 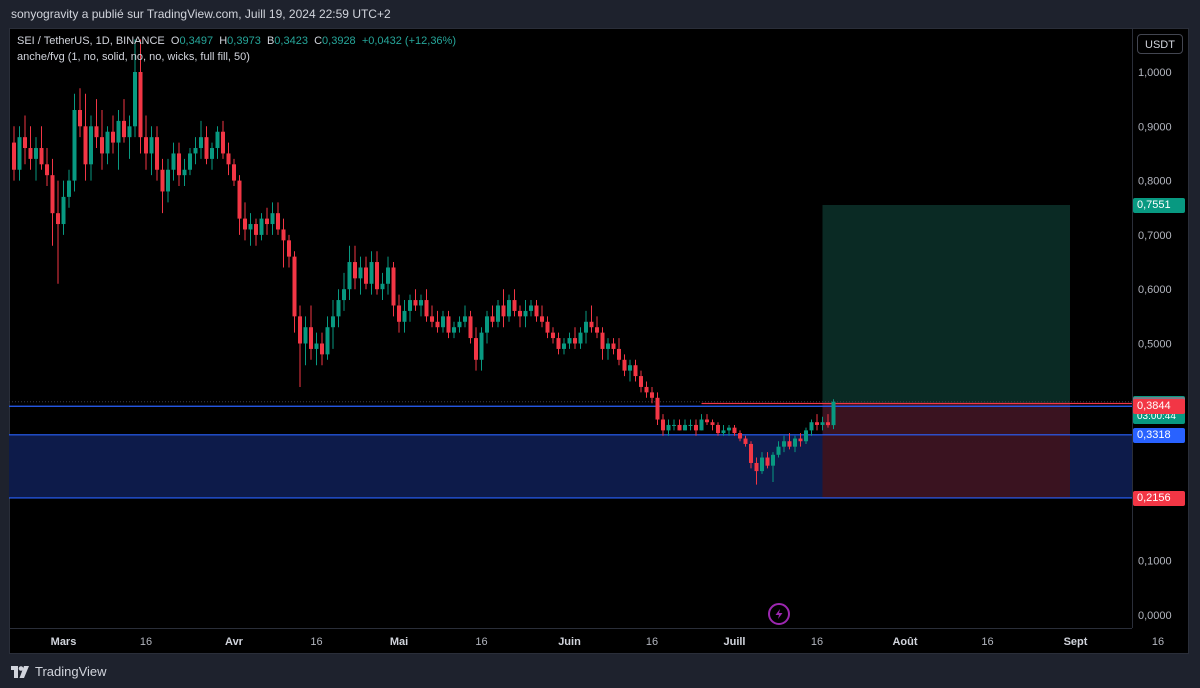 I want to click on change-value: +0,0432 (+12,36%), so click(x=408, y=41).